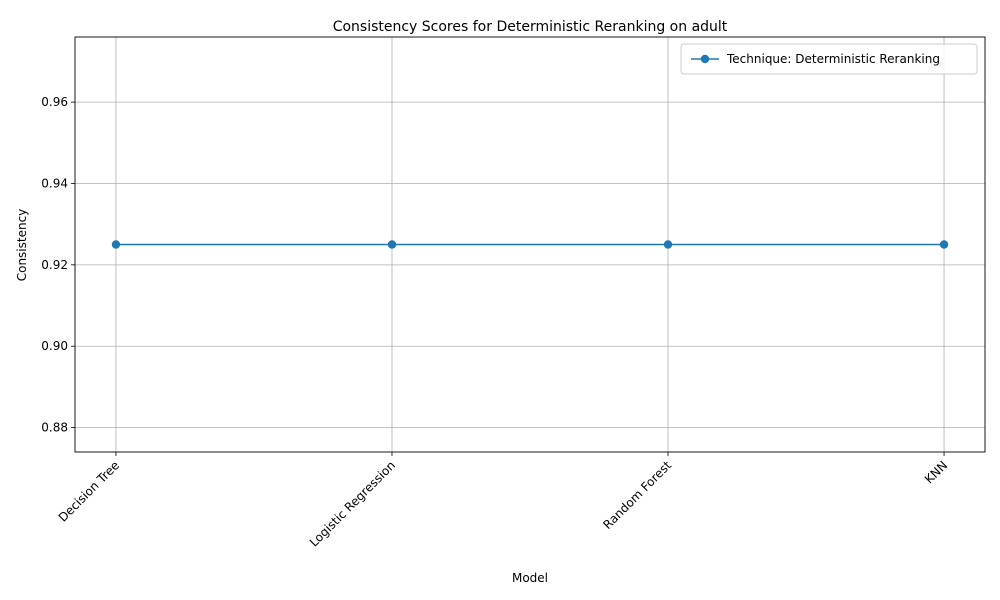 This screenshot has height=600, width=1000. I want to click on legend-box, so click(829, 59).